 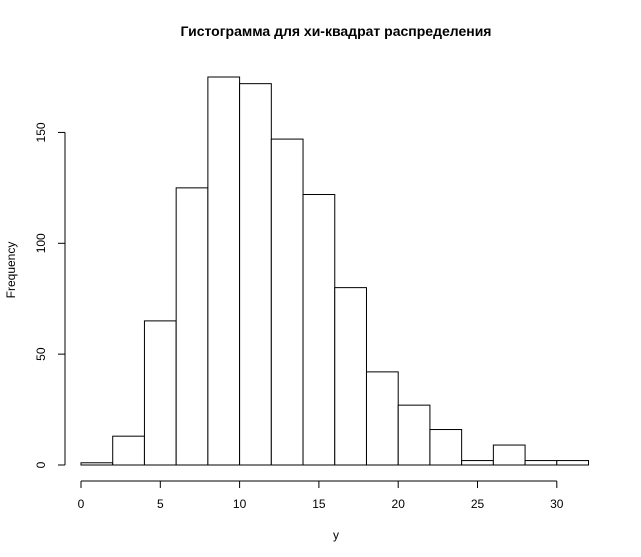 What do you see at coordinates (41, 132) in the screenshot?
I see `y-tick-label: 150` at bounding box center [41, 132].